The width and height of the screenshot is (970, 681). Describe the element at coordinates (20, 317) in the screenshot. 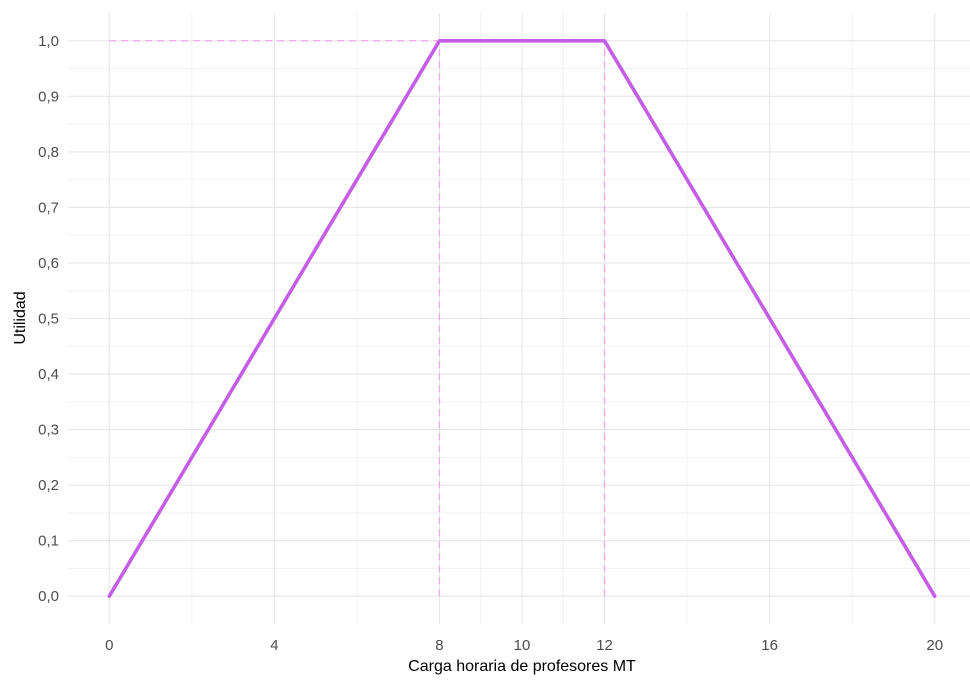

I see `y-axis-title: Utilidad` at that location.